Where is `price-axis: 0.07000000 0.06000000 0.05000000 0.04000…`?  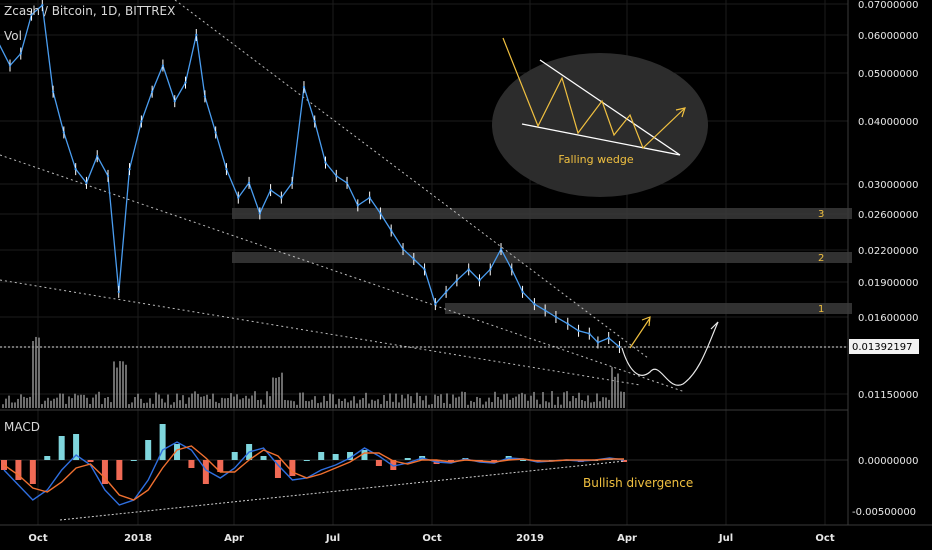
price-axis: 0.07000000 0.06000000 0.05000000 0.04000… is located at coordinates (884, 200).